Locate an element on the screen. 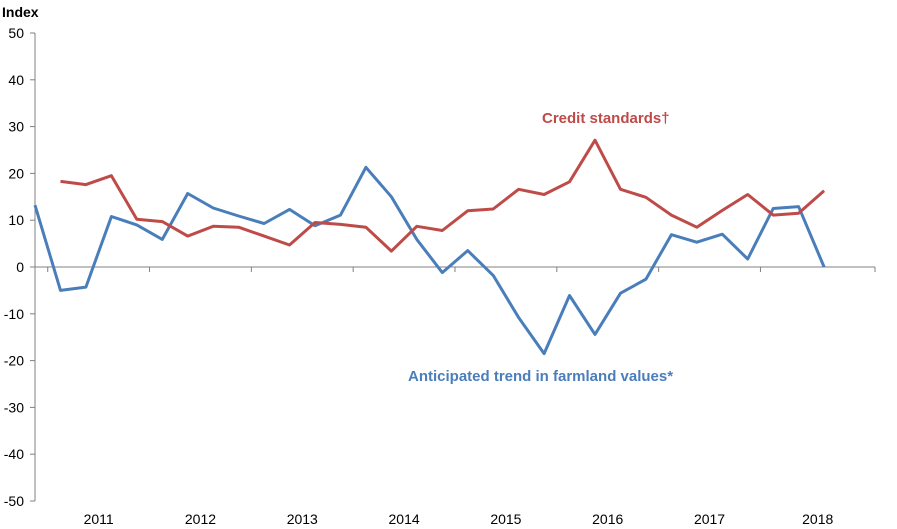 Image resolution: width=897 pixels, height=529 pixels. y-axis: 50 40 30 20 10 0 -10 -20 -30 -40 -50 is located at coordinates (20, 267).